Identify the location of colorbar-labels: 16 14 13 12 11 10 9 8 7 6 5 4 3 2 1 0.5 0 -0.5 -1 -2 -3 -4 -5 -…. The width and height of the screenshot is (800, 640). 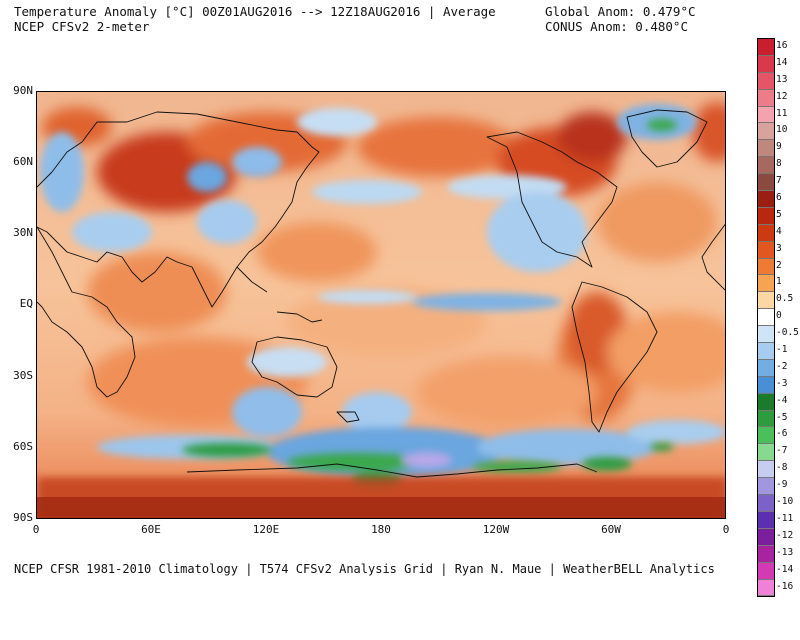
(787, 316).